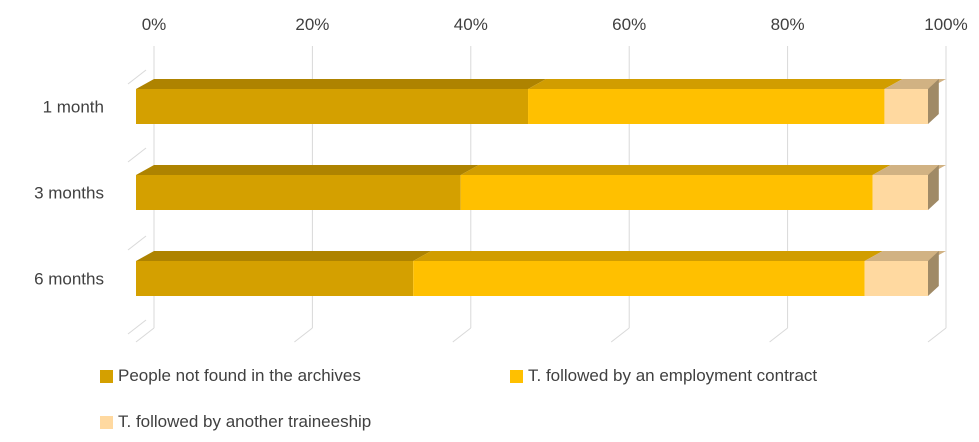 This screenshot has width=979, height=442. What do you see at coordinates (555, 24) in the screenshot?
I see `x-axis-tick-labels: 0% 20% 40% 60% 80% 100%` at bounding box center [555, 24].